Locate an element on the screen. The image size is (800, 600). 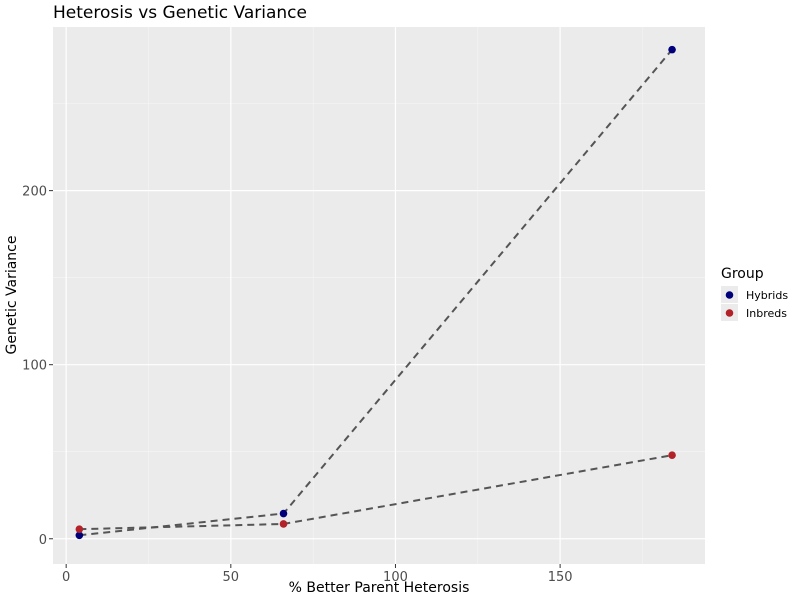
y-tick-label: 200 is located at coordinates (34, 192).